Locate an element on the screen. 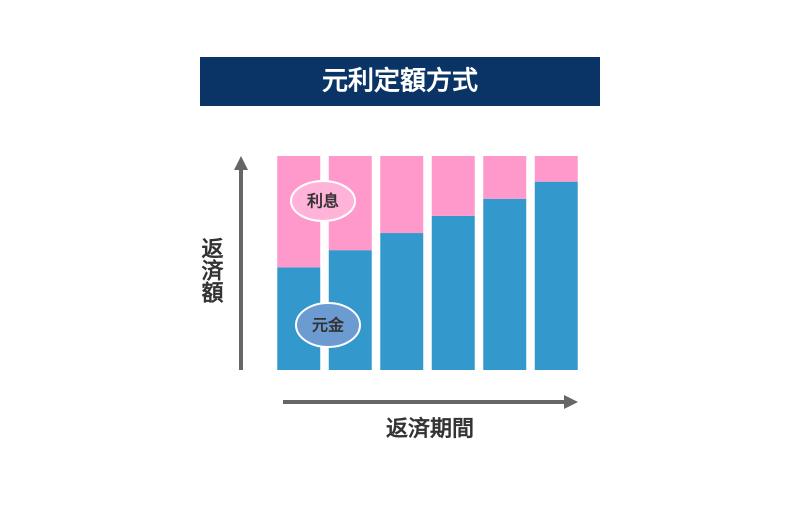 The image size is (800, 520). x-axis-label: 返済期間 is located at coordinates (430, 429).